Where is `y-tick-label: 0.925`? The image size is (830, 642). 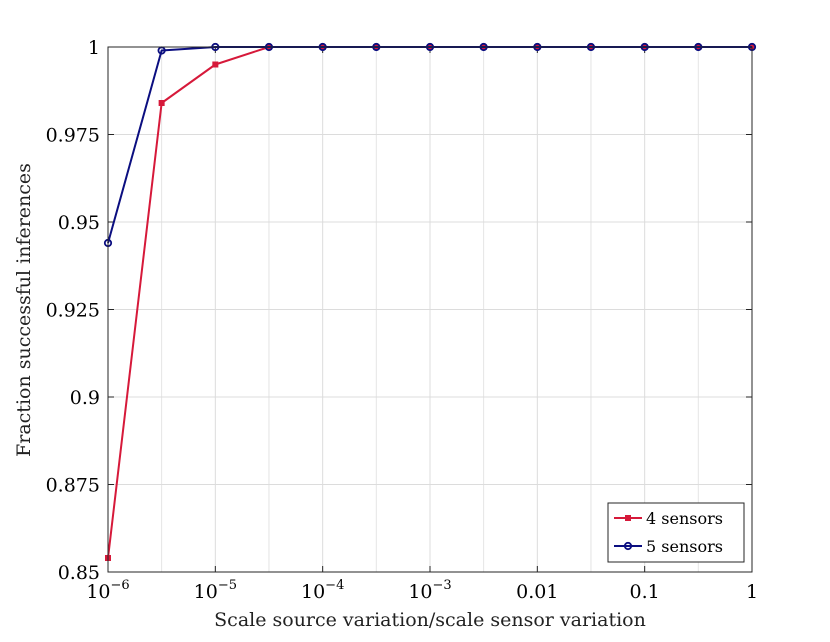
y-tick-label: 0.925 is located at coordinates (73, 311).